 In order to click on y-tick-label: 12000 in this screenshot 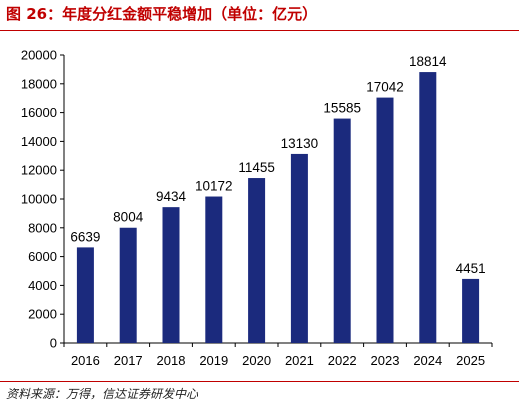, I will do `click(39, 170)`.